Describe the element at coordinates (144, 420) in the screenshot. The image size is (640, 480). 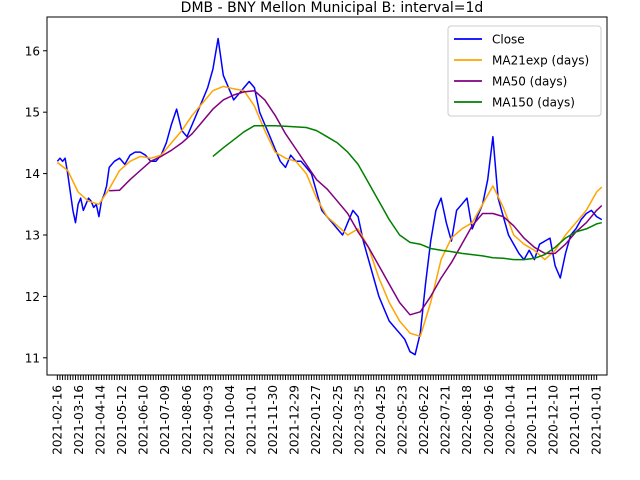
I see `x-tick-label: 2021-06-10` at that location.